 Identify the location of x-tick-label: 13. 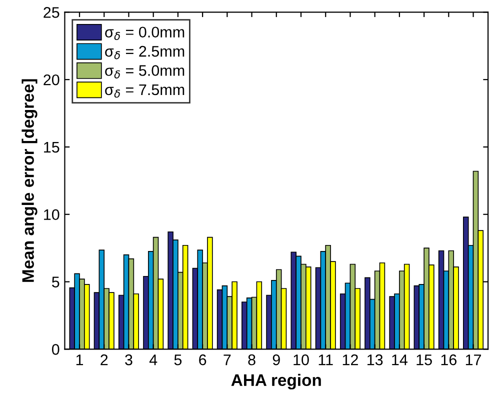
(375, 360).